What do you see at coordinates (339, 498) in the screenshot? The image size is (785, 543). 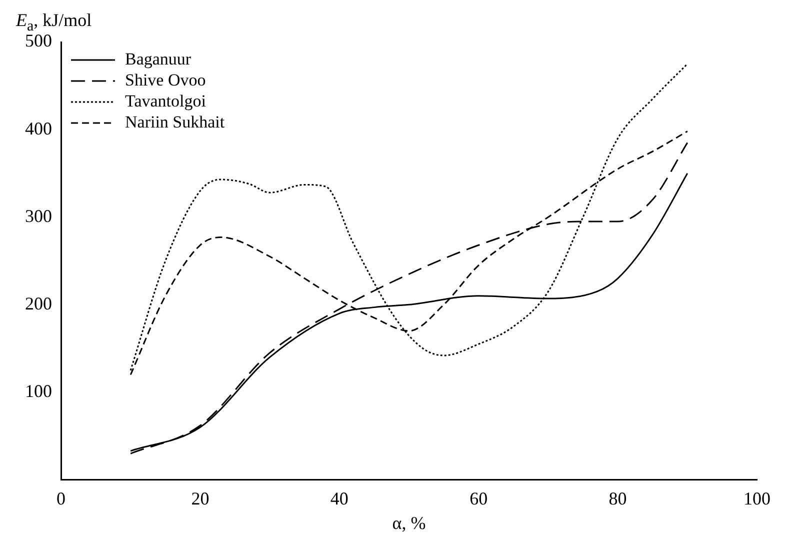 I see `x-tick-label: 40` at bounding box center [339, 498].